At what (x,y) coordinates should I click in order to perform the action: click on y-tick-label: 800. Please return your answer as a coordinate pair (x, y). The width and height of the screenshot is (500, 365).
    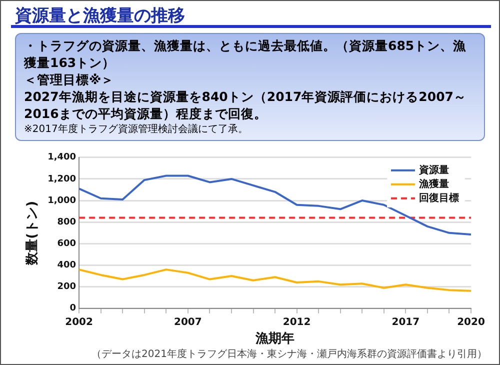
    Looking at the image, I should click on (66, 222).